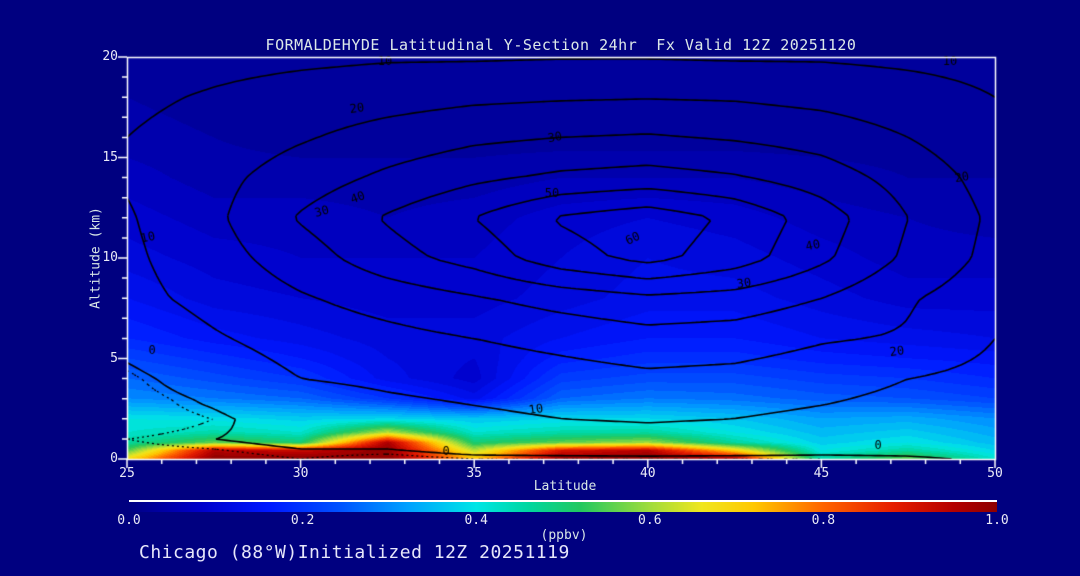  I want to click on y-tick-label: 0, so click(114, 458).